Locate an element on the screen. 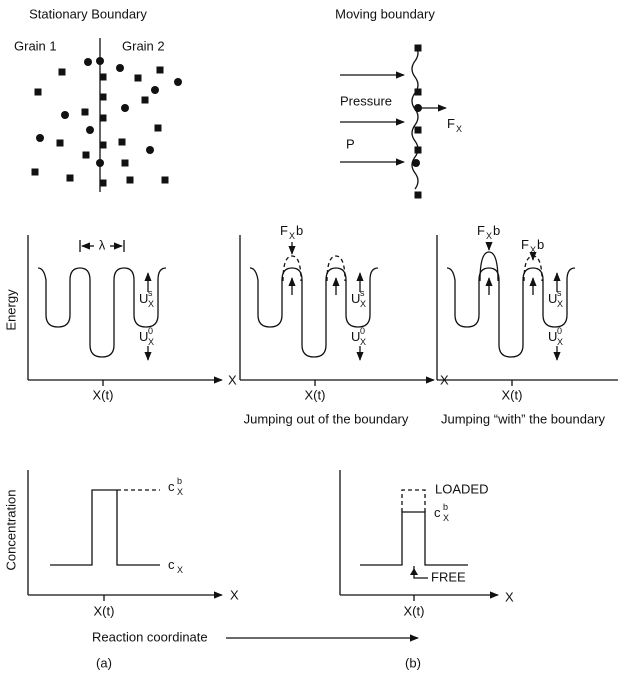  free-label: FREE is located at coordinates (448, 576).